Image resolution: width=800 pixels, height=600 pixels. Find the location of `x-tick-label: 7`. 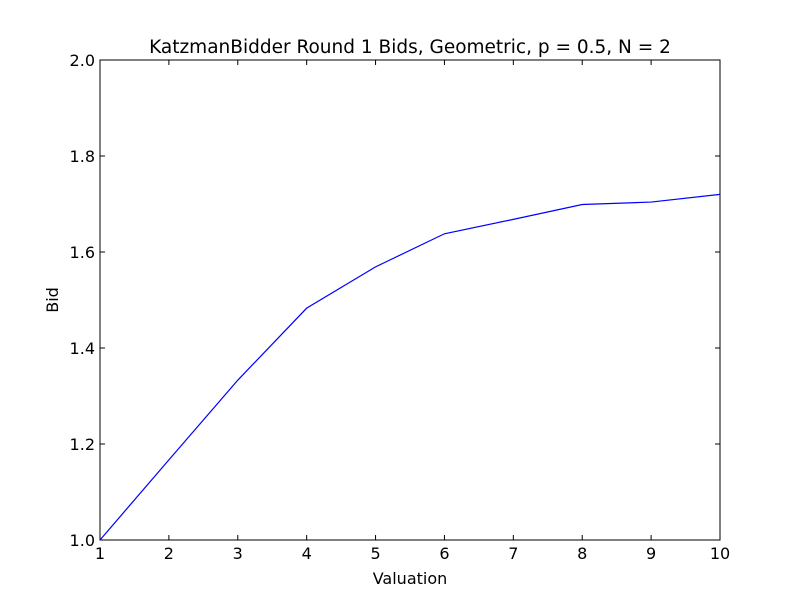

x-tick-label: 7 is located at coordinates (513, 553).